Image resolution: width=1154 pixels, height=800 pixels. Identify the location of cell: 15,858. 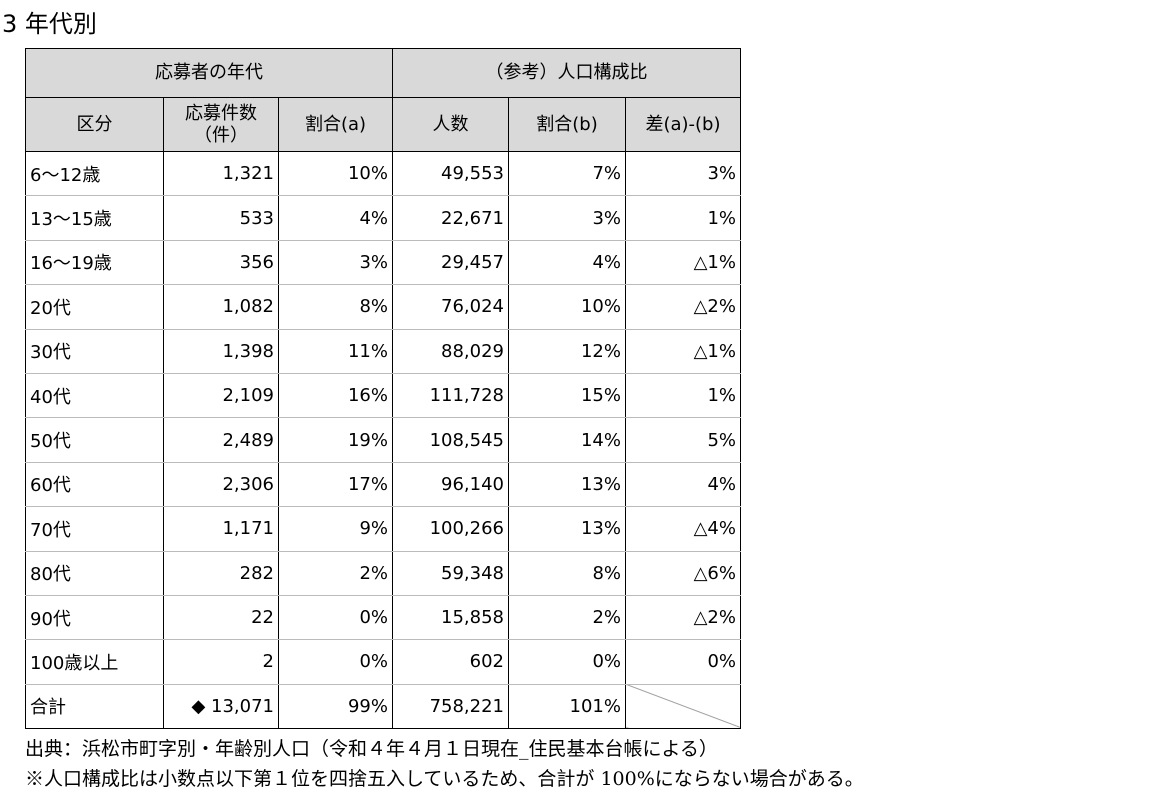
(450, 618).